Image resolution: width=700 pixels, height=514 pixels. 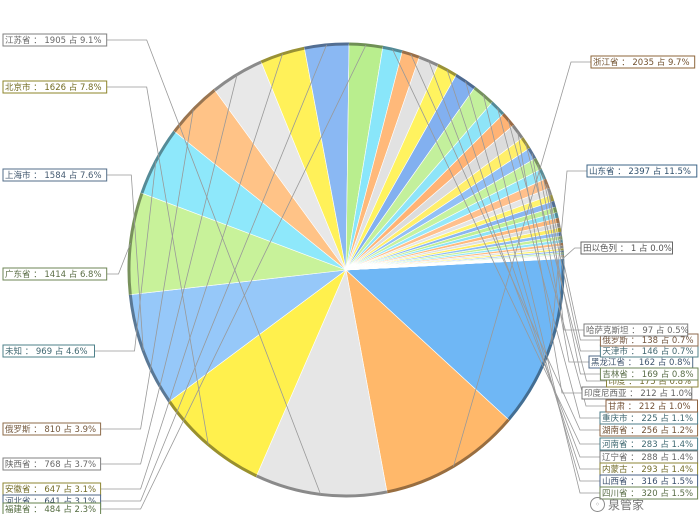 I want to click on slice-label: 黑龙江省 ： 162 占 0.8%, so click(x=641, y=362).